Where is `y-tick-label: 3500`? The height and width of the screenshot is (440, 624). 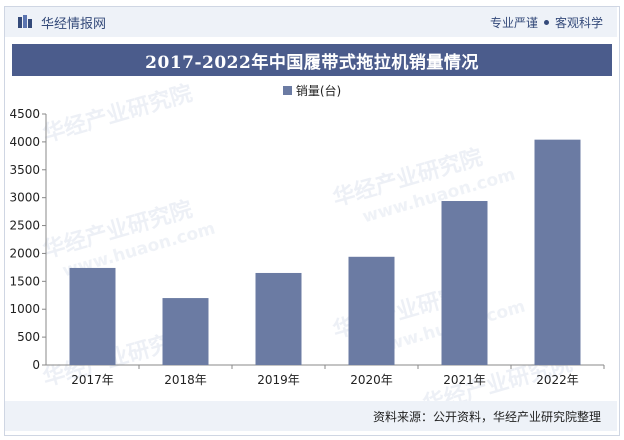 y-tick-label: 3500 is located at coordinates (24, 170).